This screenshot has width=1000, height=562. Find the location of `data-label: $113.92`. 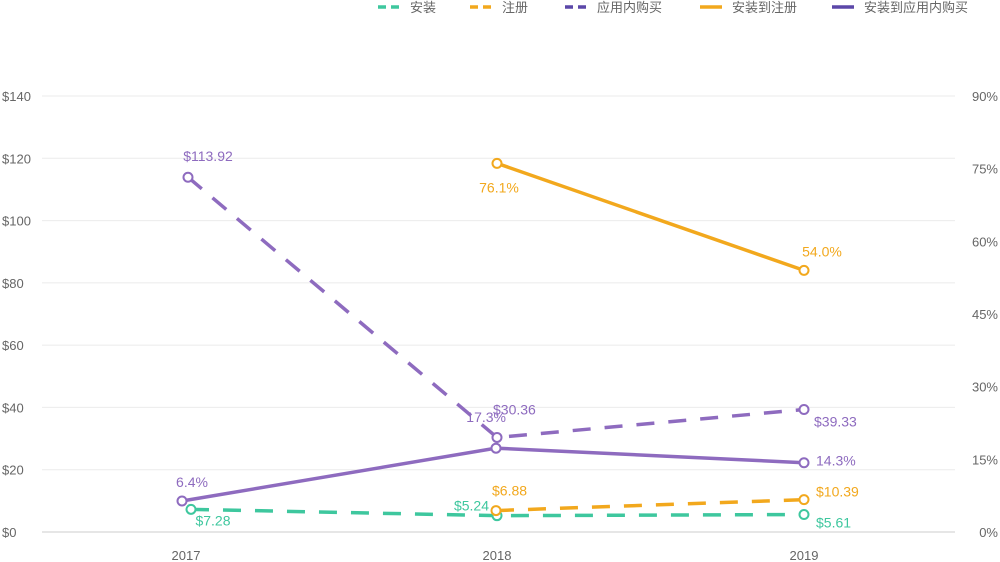

data-label: $113.92 is located at coordinates (208, 156).